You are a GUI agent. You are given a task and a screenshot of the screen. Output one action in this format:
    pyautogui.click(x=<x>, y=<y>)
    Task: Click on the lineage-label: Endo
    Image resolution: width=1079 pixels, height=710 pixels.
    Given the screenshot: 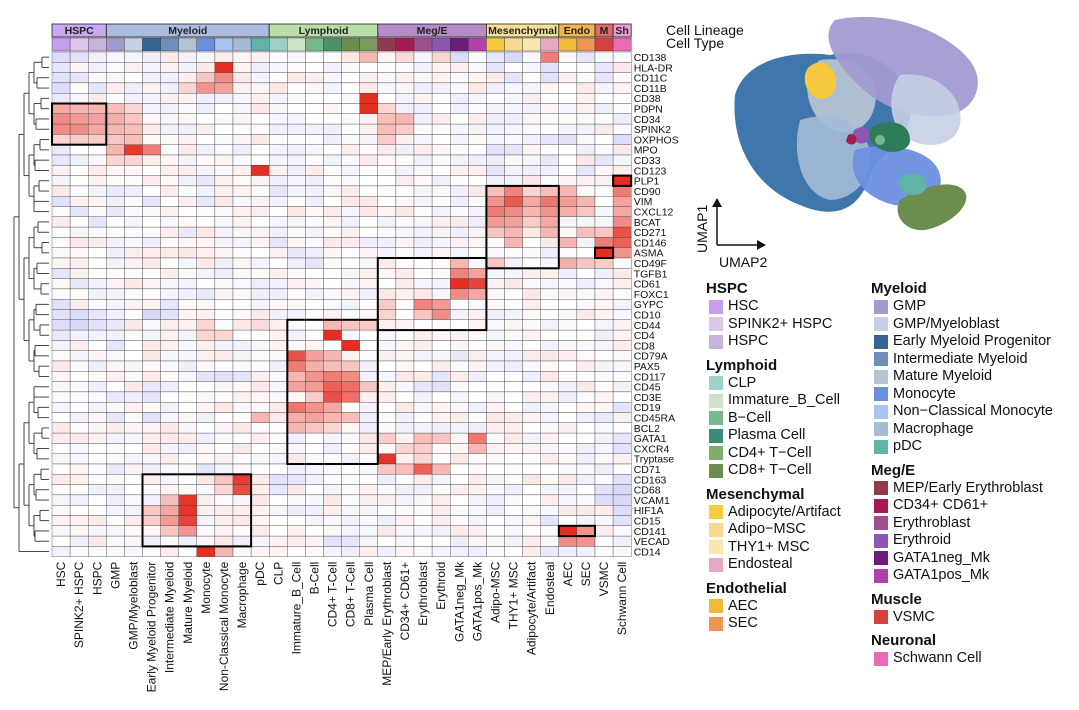 What is the action you would take?
    pyautogui.click(x=577, y=31)
    